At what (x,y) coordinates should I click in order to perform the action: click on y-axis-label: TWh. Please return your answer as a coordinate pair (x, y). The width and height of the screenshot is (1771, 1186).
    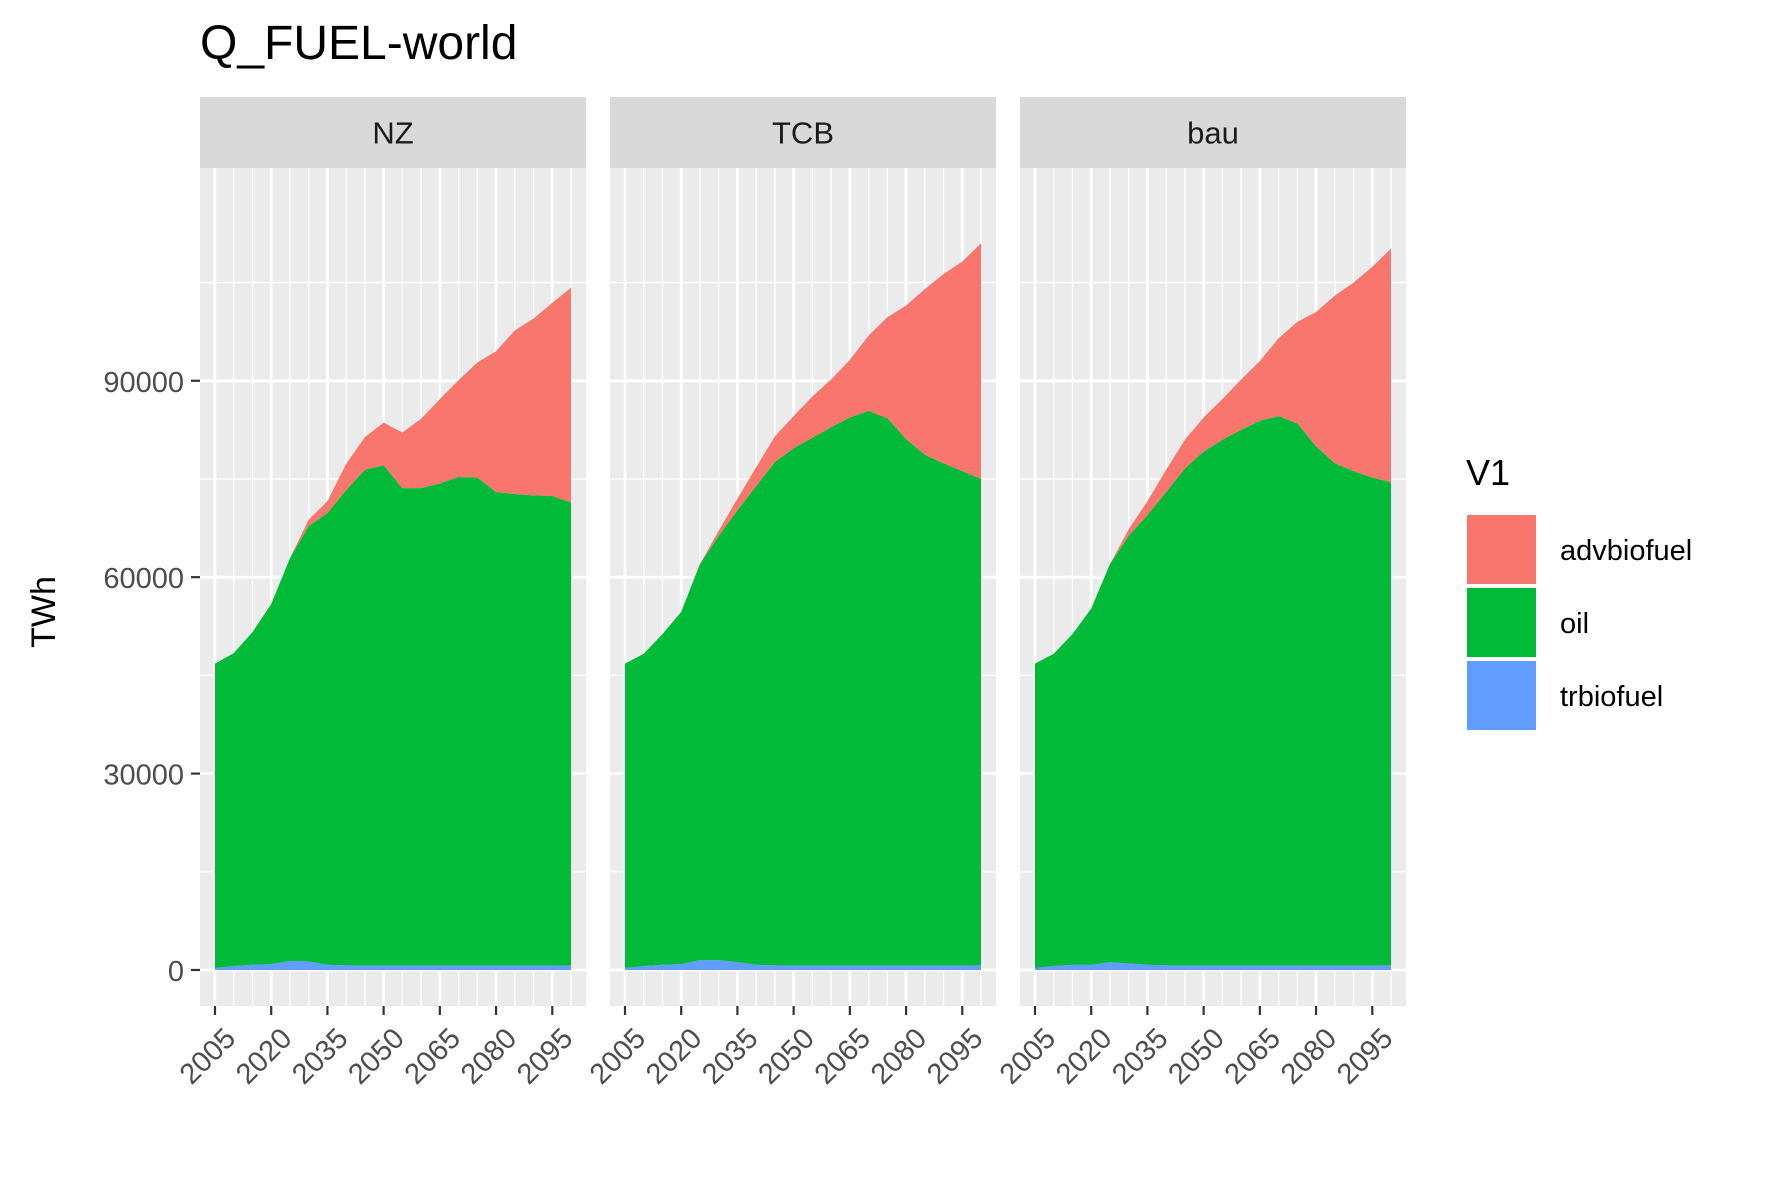
    Looking at the image, I should click on (44, 612).